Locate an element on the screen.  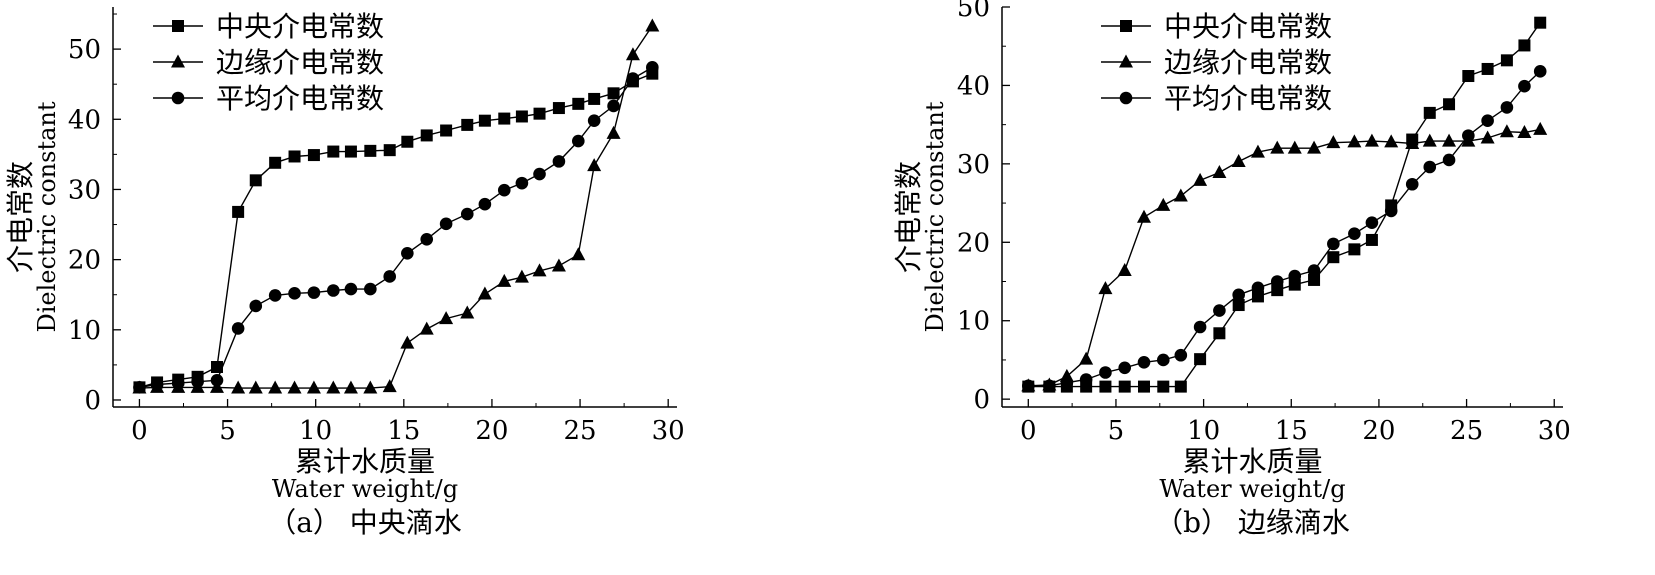
y-tick-label: 20 is located at coordinates (84, 261).